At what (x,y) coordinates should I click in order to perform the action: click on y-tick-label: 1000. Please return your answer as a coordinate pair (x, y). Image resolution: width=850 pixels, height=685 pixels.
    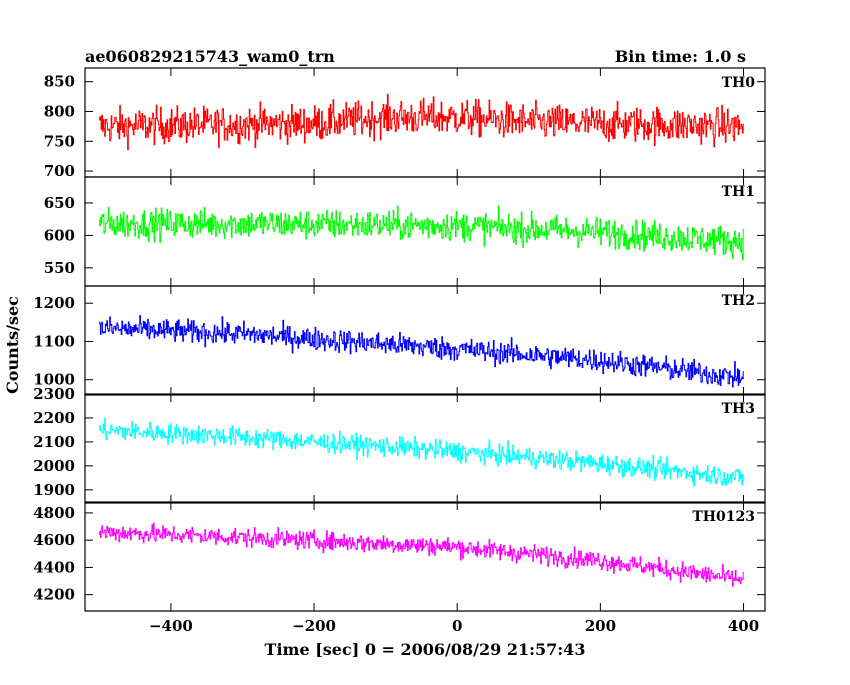
    Looking at the image, I should click on (54, 380).